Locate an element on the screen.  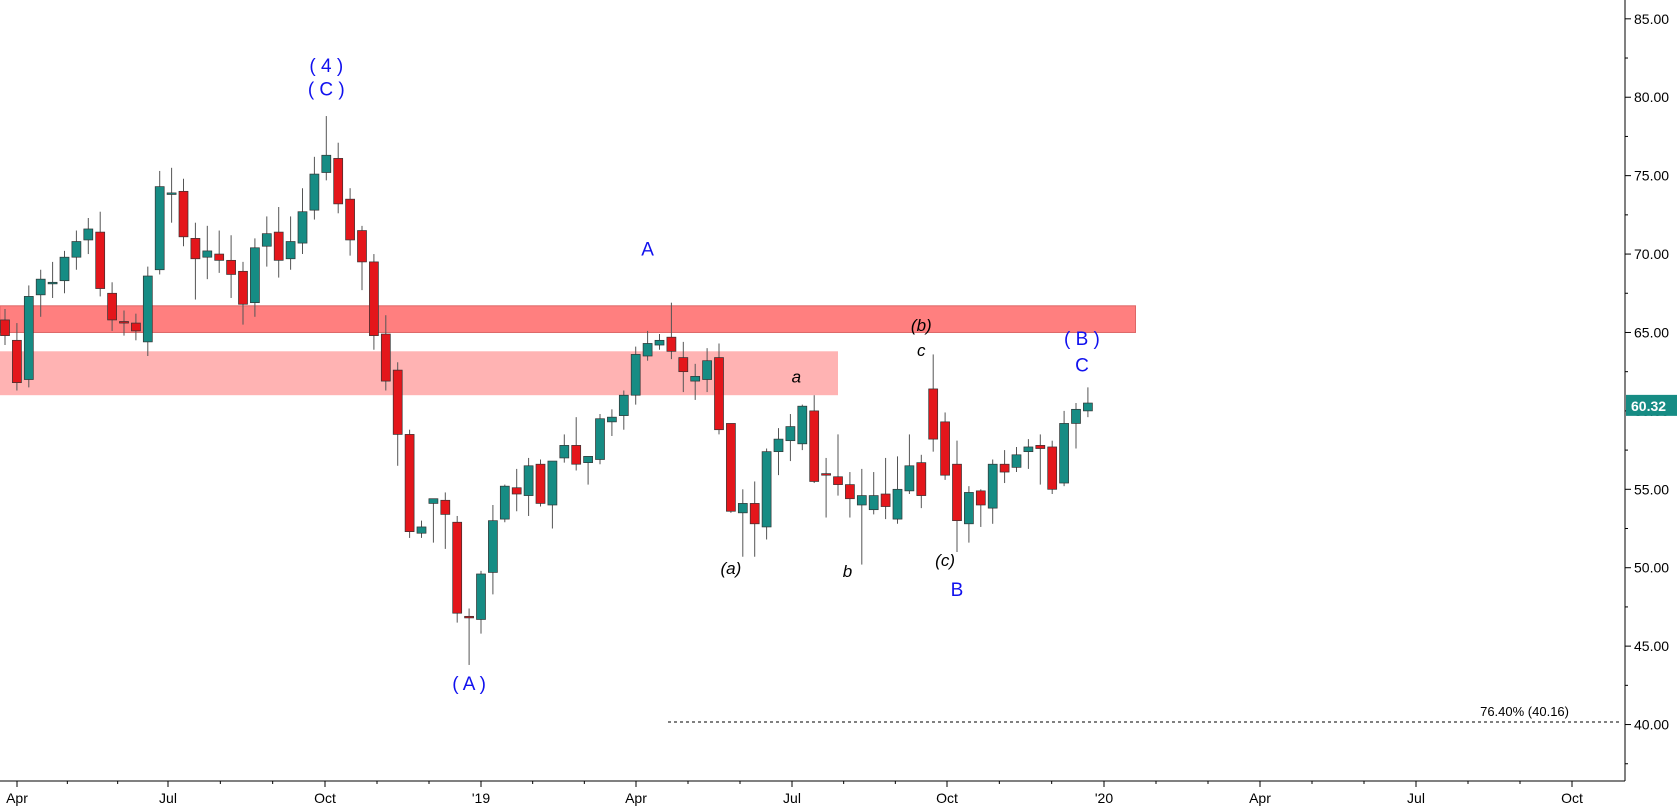
last-price-value: 60.32 is located at coordinates (1648, 406).